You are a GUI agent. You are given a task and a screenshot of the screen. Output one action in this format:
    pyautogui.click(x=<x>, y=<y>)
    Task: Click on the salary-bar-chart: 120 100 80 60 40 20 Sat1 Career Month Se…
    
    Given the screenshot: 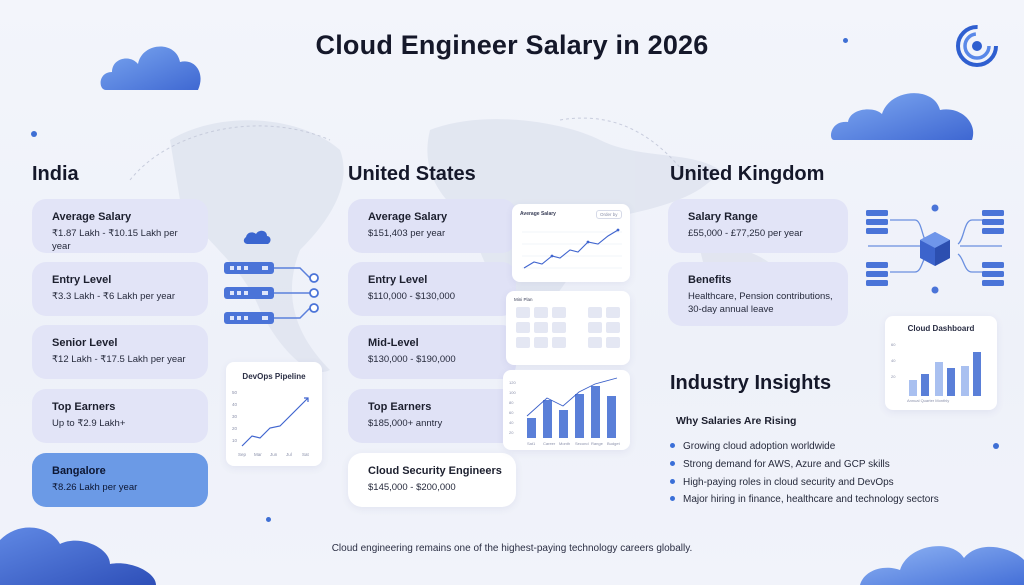 What is the action you would take?
    pyautogui.click(x=565, y=411)
    